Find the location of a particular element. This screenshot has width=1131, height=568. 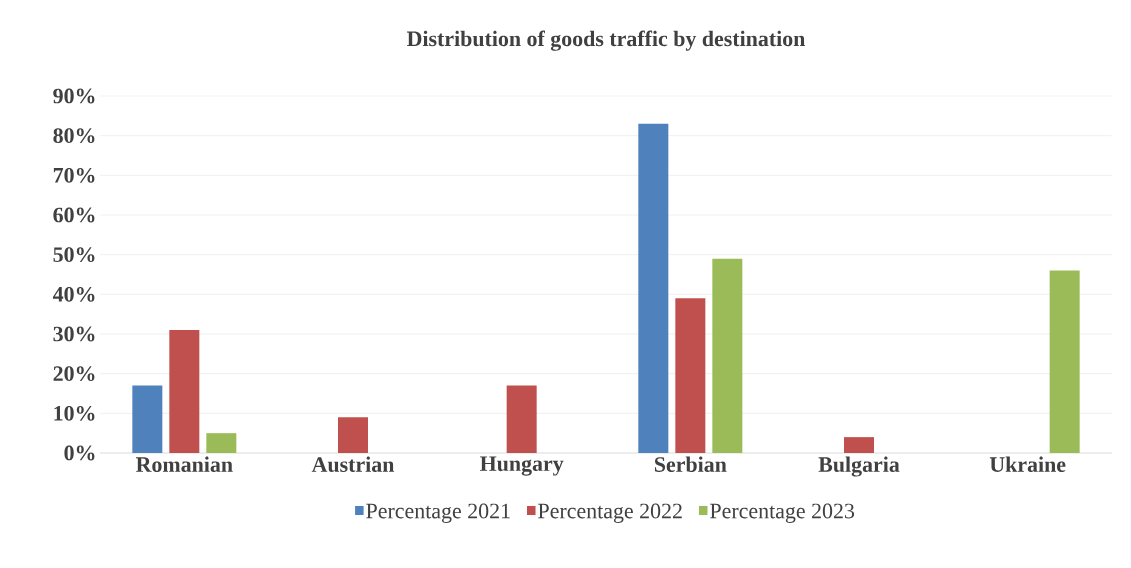

legend-label: Percentage 2021 is located at coordinates (438, 513).